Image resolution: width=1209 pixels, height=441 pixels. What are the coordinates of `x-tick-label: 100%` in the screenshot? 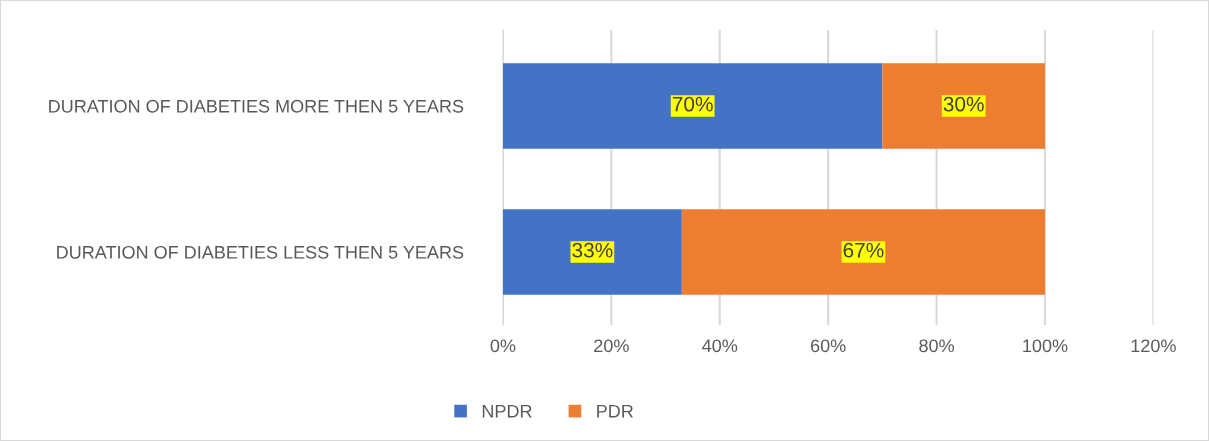 It's located at (1045, 346).